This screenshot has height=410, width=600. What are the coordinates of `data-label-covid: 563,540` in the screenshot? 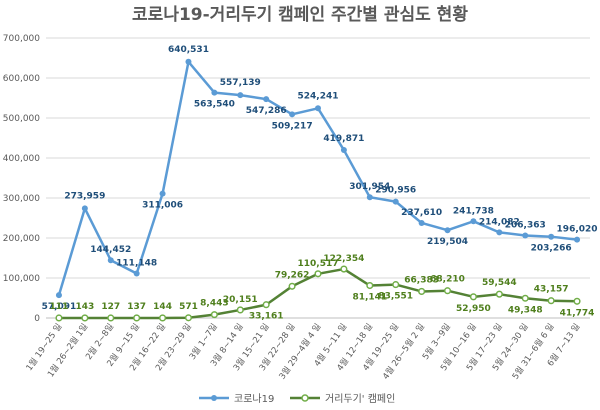 It's located at (214, 105).